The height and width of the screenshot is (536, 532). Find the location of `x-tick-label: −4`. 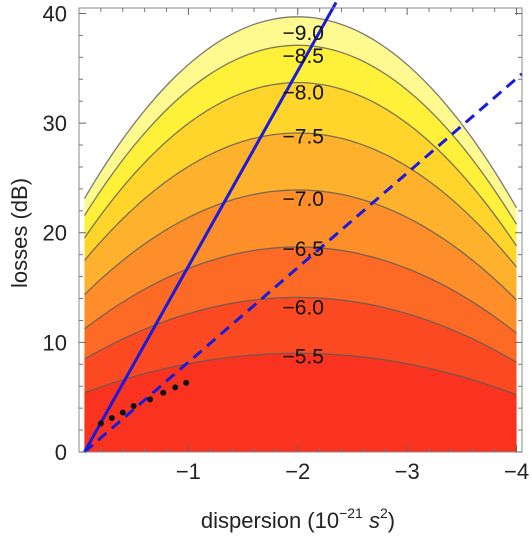

x-tick-label: −4 is located at coordinates (516, 471).